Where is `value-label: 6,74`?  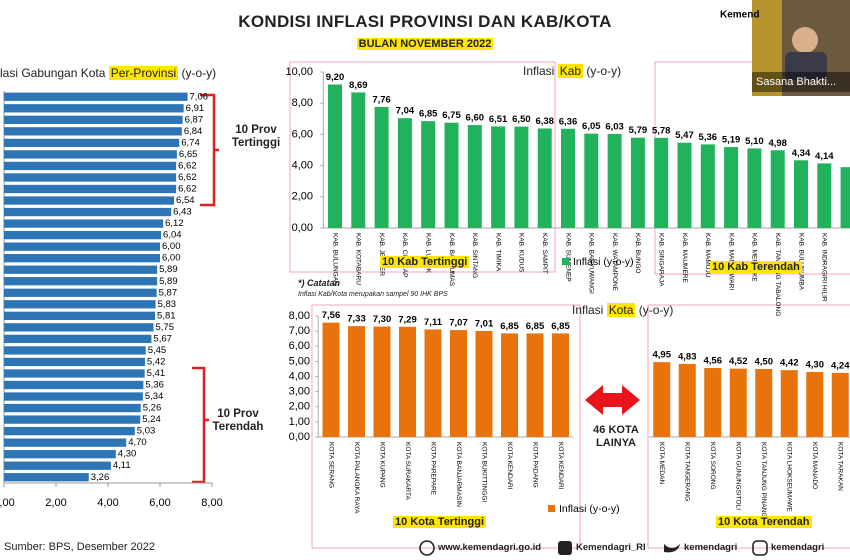
value-label: 6,74 is located at coordinates (190, 142).